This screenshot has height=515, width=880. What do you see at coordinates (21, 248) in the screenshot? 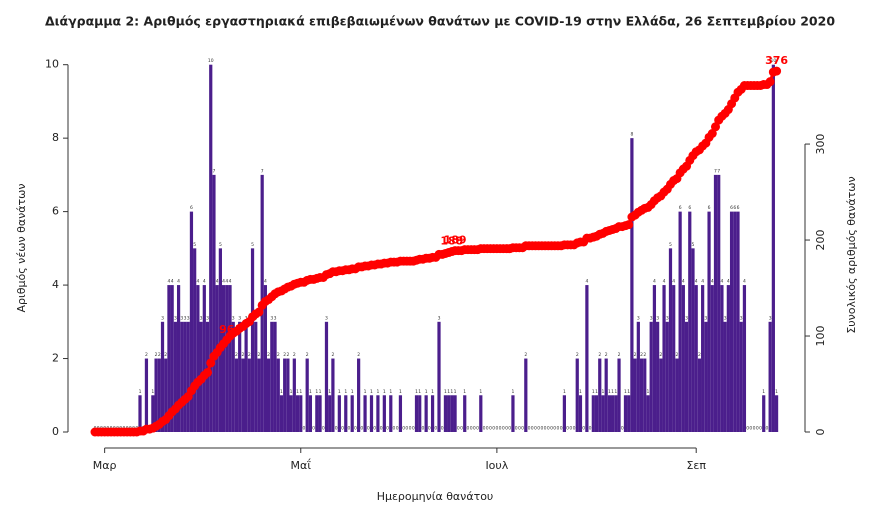
I see `y-axis-title: Αριθμός νέων θανάτων` at bounding box center [21, 248].